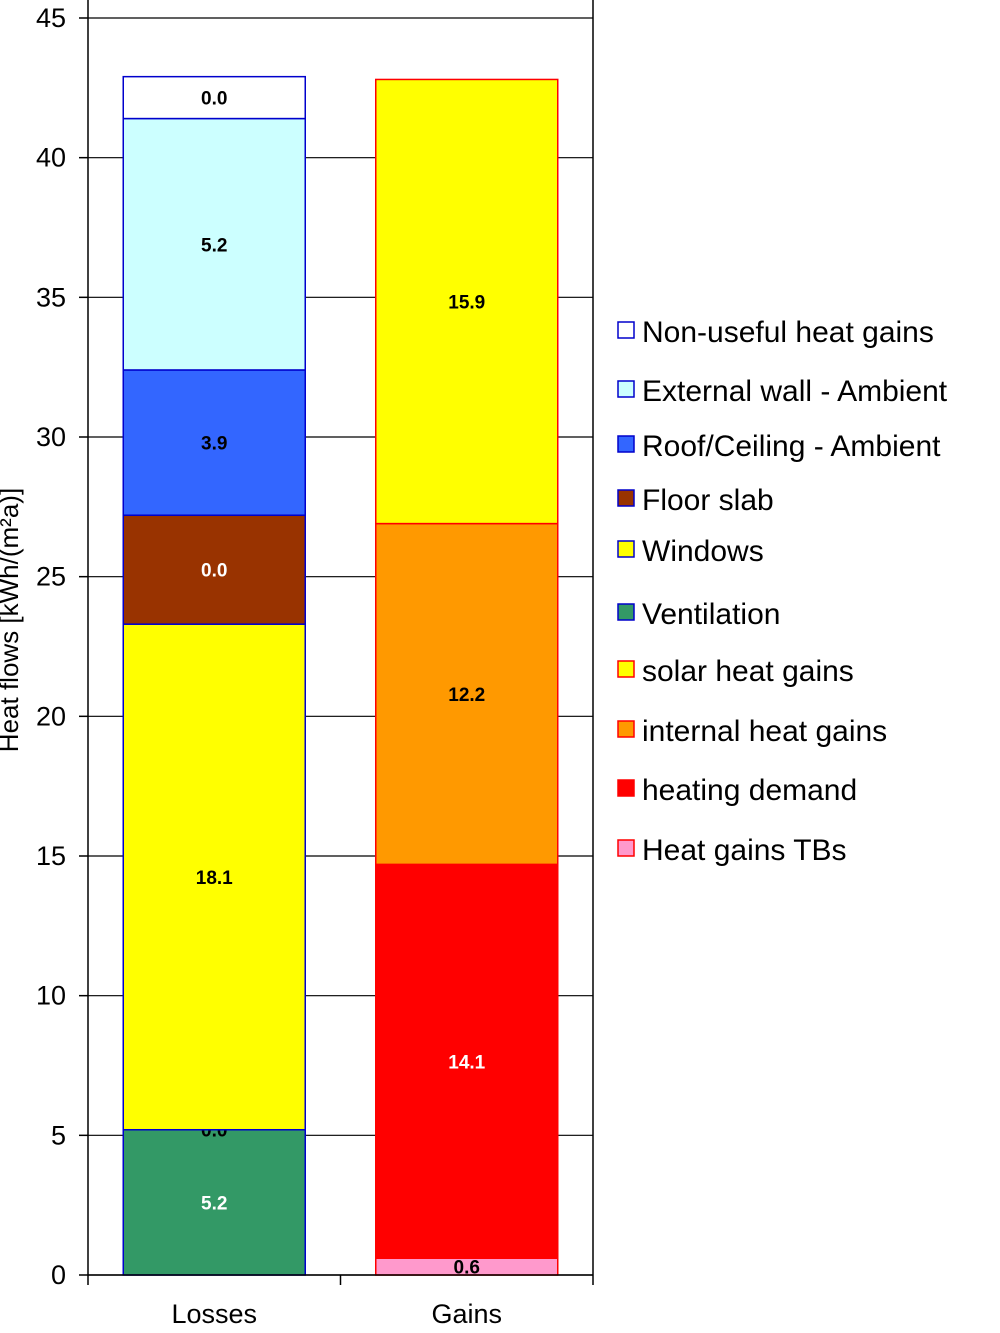  Describe the element at coordinates (711, 614) in the screenshot. I see `legend-entry-ventilation: Ventilation` at that location.